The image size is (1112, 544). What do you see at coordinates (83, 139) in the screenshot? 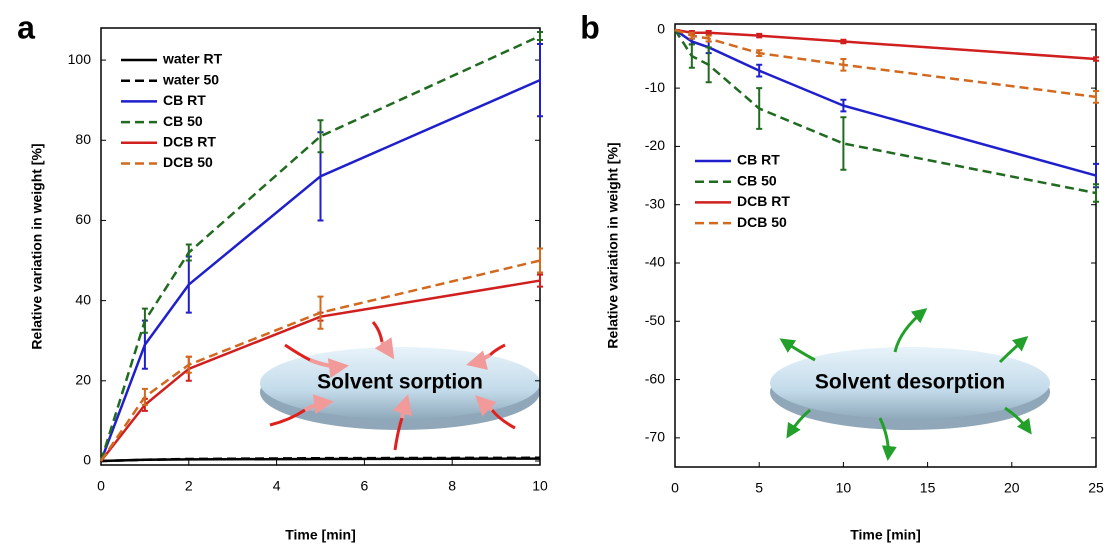
I see `y-tick-label: 80` at bounding box center [83, 139].